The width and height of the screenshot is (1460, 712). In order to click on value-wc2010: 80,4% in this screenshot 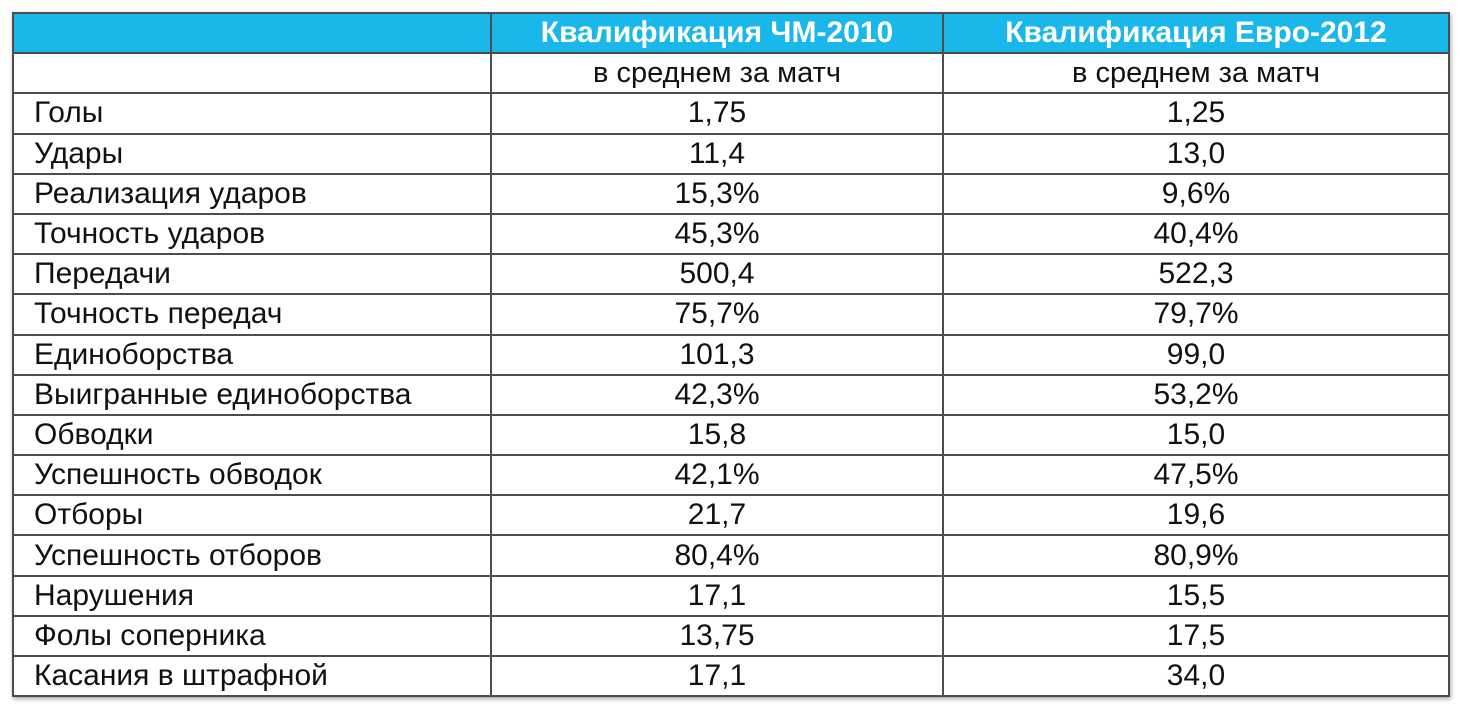, I will do `click(717, 555)`.